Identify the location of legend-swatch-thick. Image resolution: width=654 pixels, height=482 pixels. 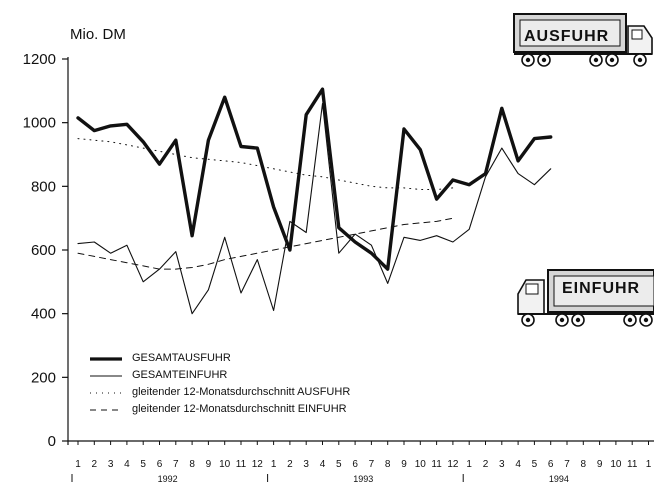
(106, 358).